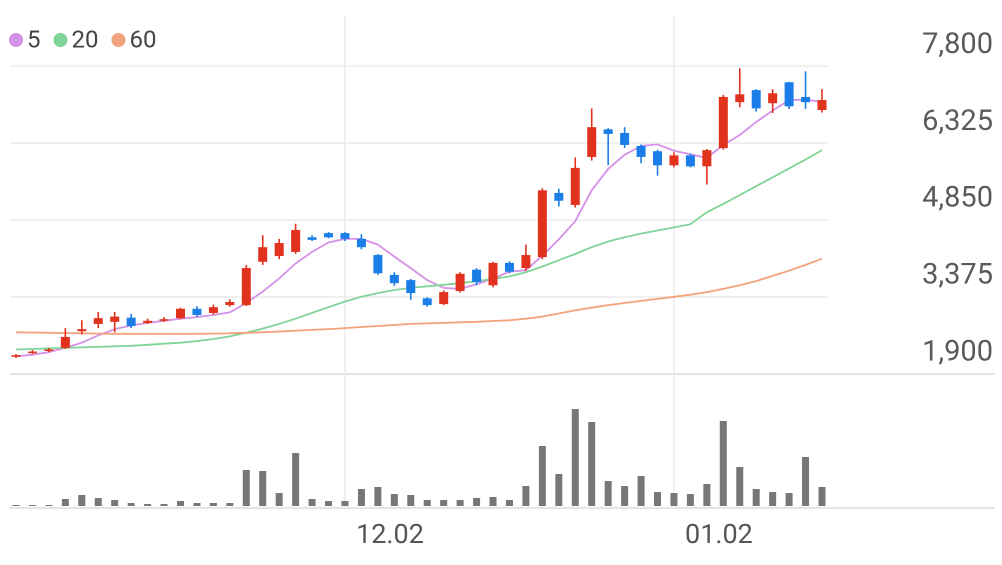  What do you see at coordinates (957, 275) in the screenshot?
I see `y-tick-label: 3,375` at bounding box center [957, 275].